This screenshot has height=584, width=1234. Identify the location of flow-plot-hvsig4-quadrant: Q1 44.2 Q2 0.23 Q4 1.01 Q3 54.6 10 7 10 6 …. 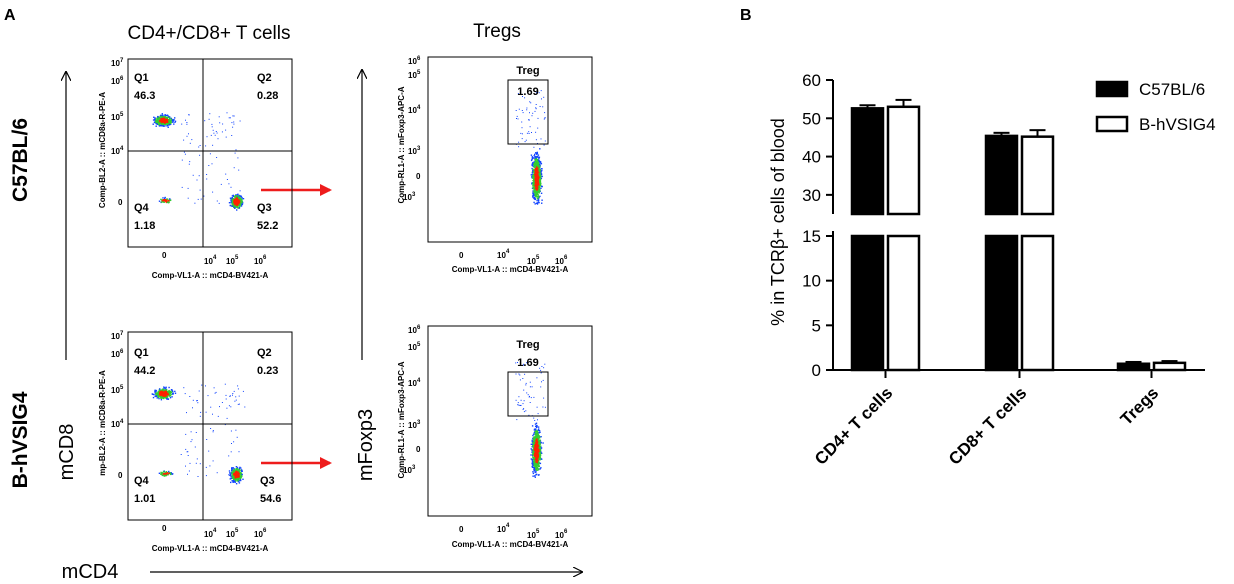
(195, 442).